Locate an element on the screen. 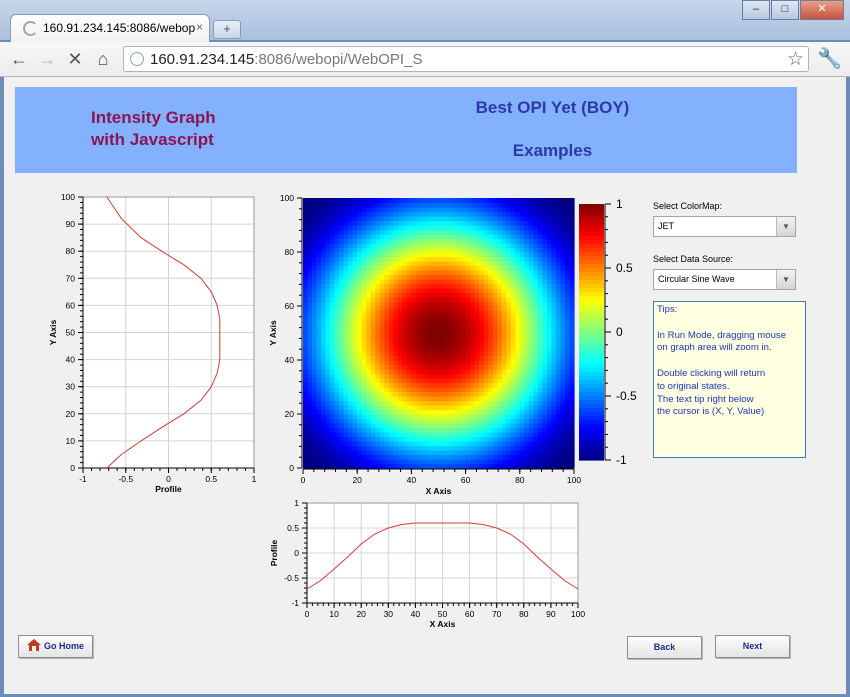  url-text: 160.91.234.145:8086/webopi/WebOPI_S is located at coordinates (286, 59).